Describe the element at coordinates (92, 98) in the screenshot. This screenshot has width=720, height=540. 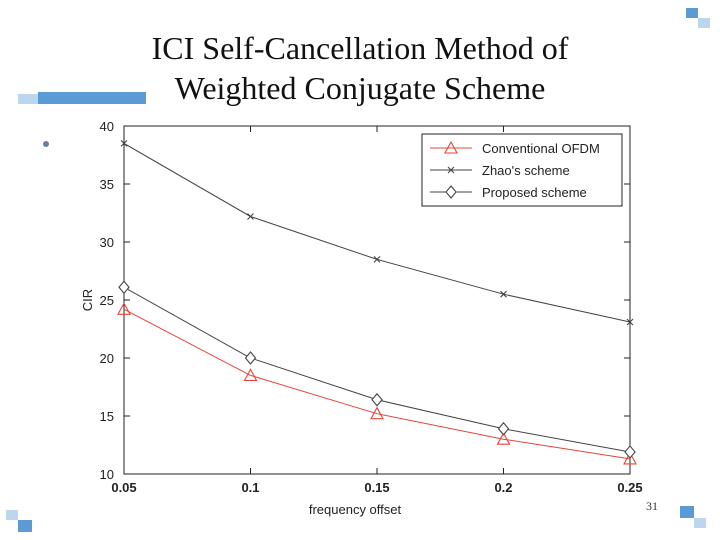
I see `title-decoration-left-accent` at that location.